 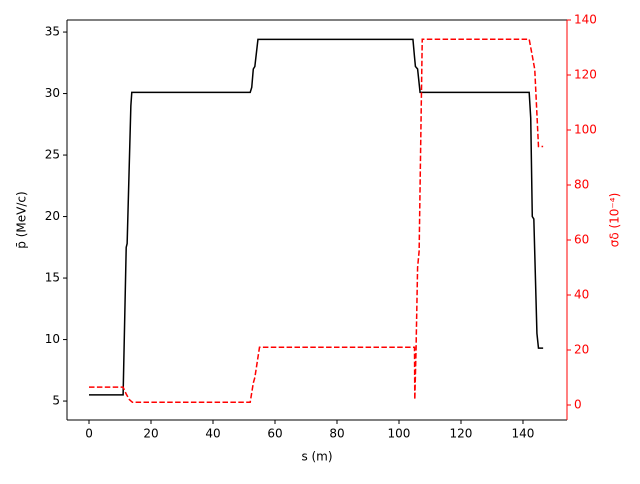 What do you see at coordinates (52, 216) in the screenshot?
I see `y-tick-label: 20` at bounding box center [52, 216].